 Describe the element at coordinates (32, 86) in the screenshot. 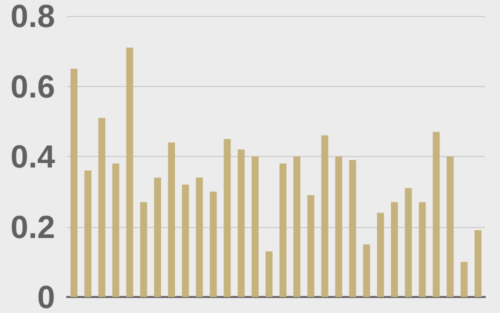

I see `y-tick-label: 0.6` at that location.